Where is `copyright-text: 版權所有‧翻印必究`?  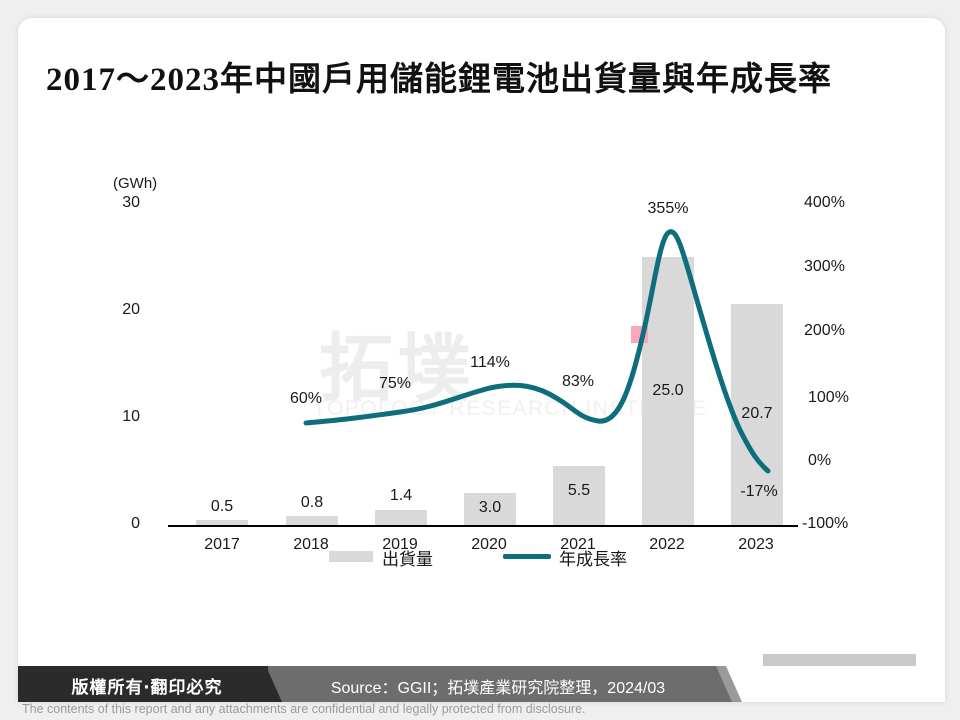 copyright-text: 版權所有‧翻印必究 is located at coordinates (147, 687).